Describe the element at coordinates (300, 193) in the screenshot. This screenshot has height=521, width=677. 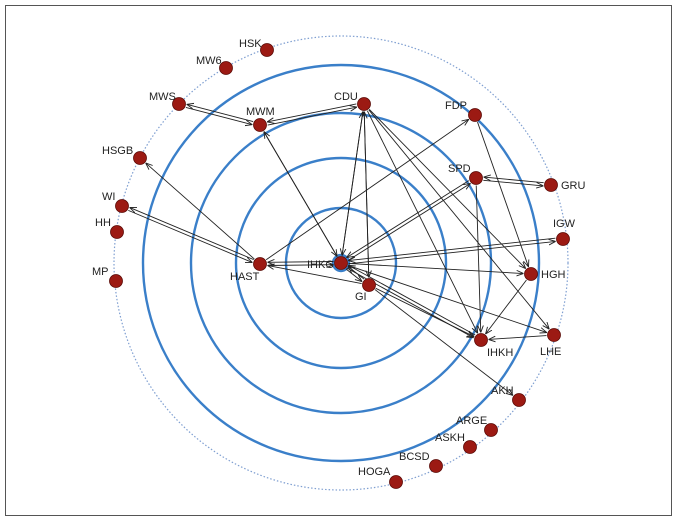
I see `edge-mwm-ihkg` at that location.